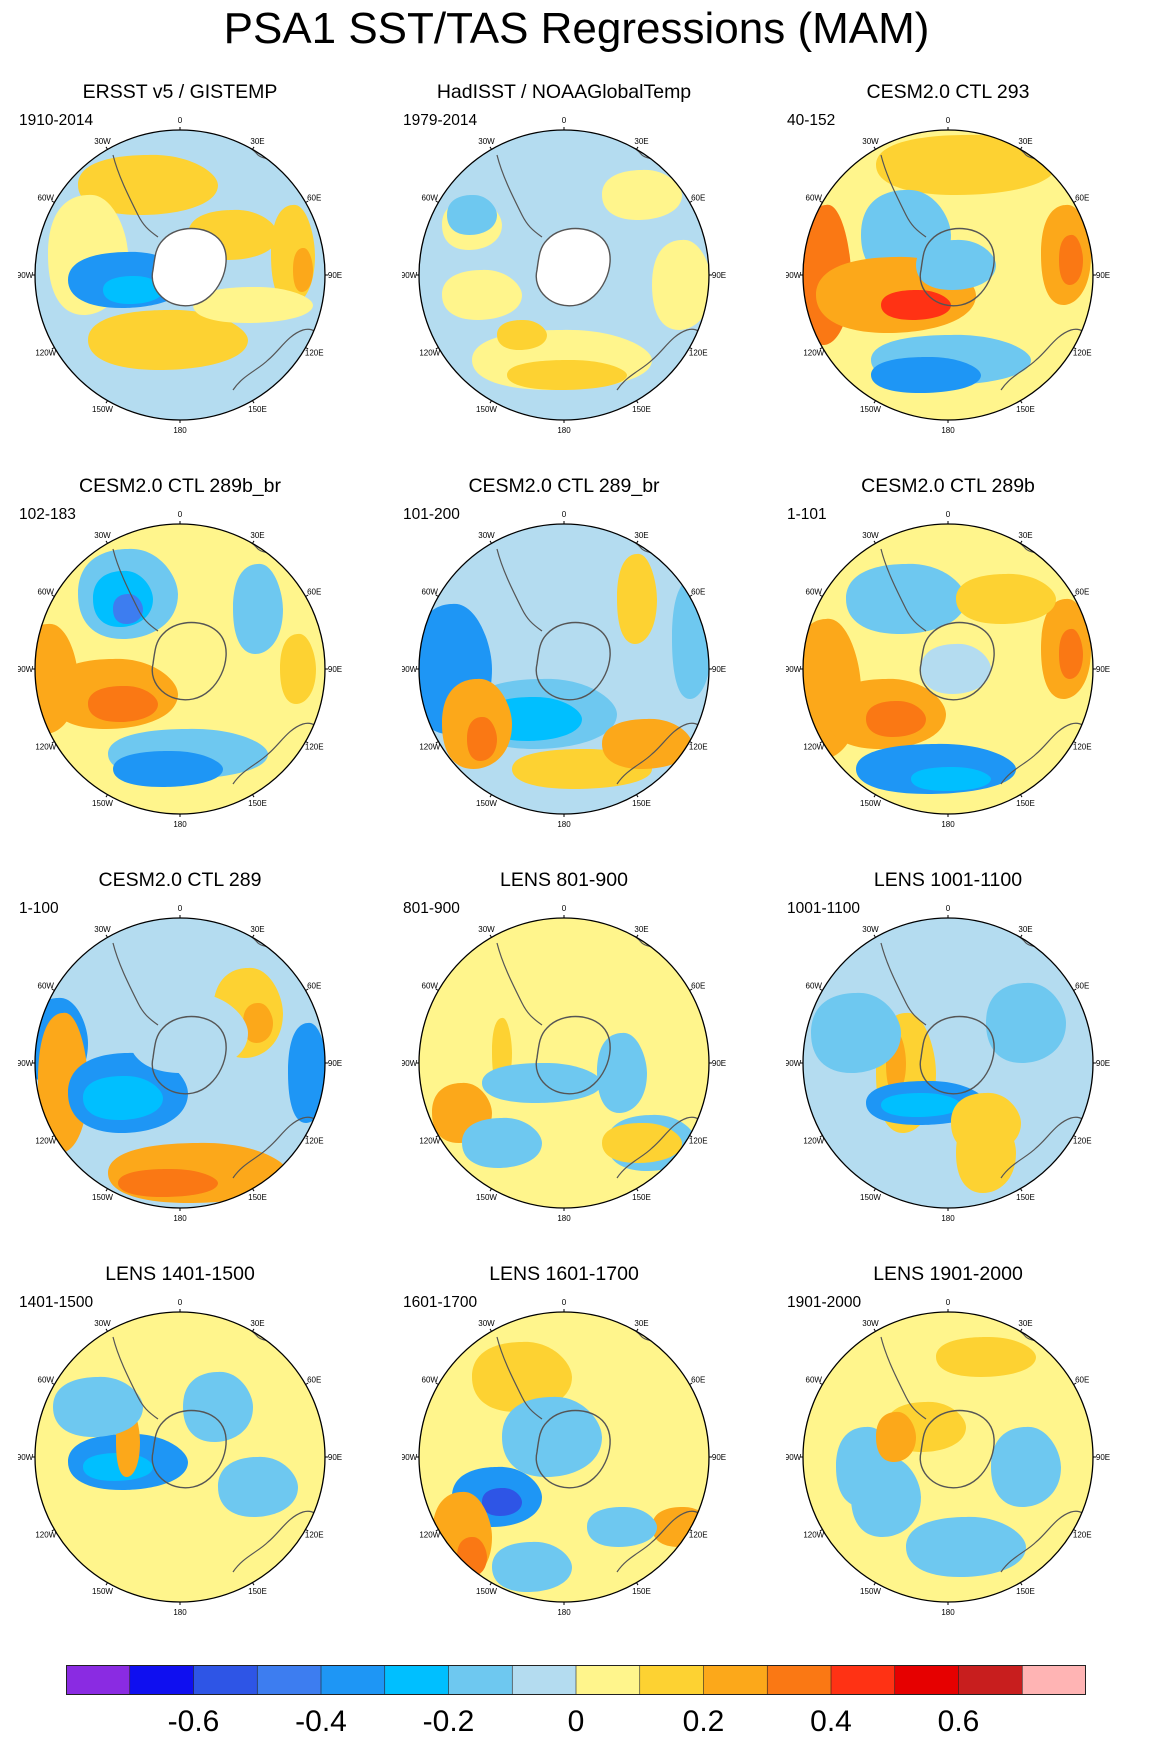 The image size is (1153, 1742). I want to click on period-label: 1901-2000, so click(824, 1302).